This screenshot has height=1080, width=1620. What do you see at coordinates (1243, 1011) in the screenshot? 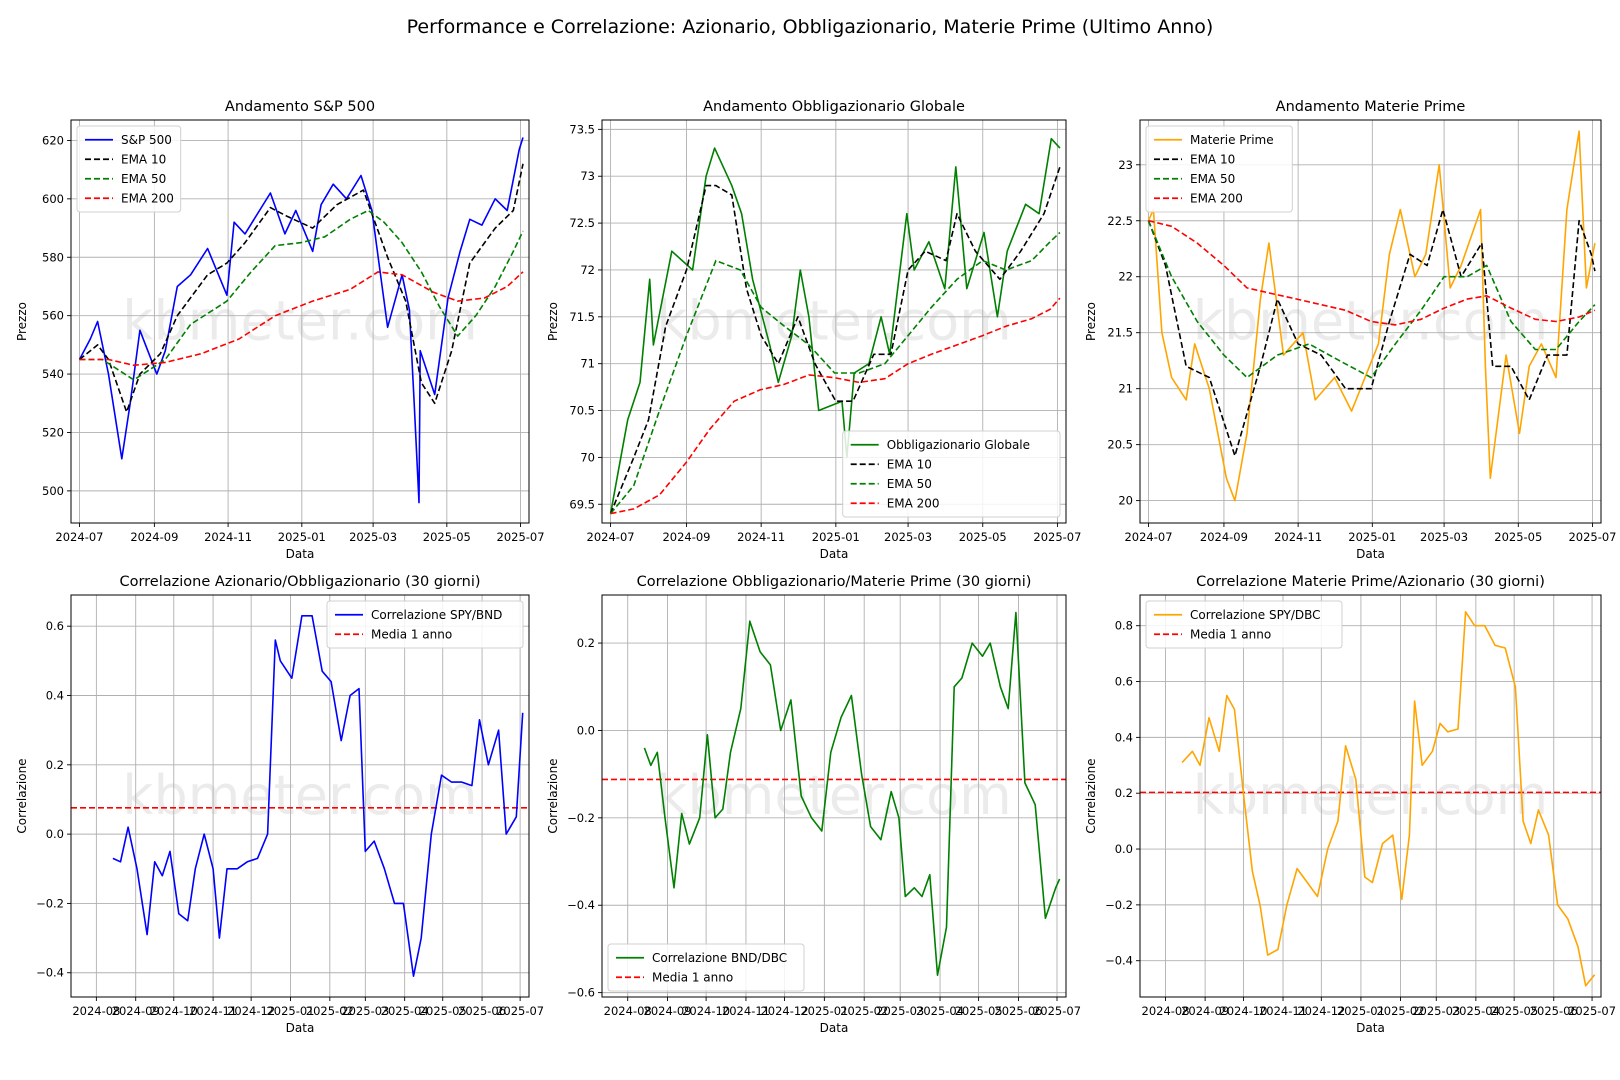
I see `x-tick-label: 2024-10` at bounding box center [1243, 1011].